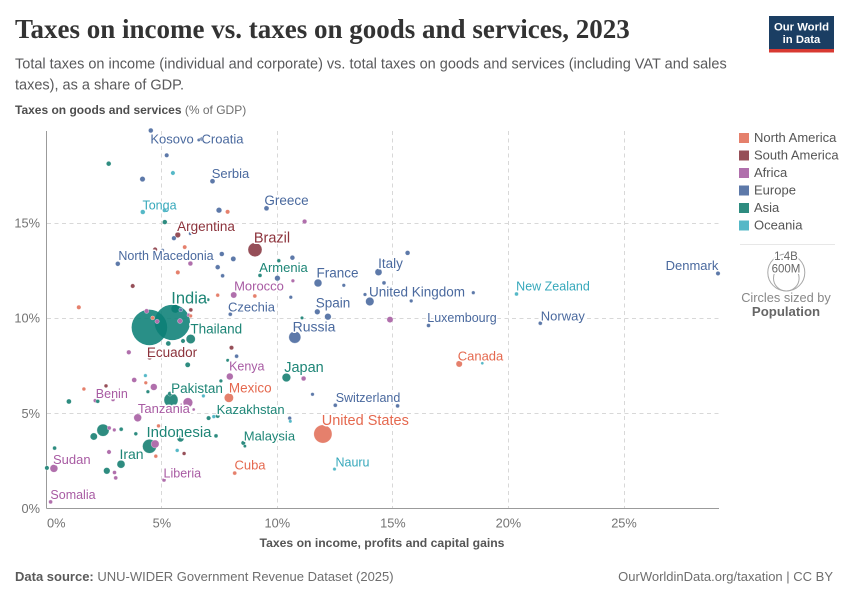 This screenshot has width=850, height=600. I want to click on svg-text: Liberia, so click(183, 474).